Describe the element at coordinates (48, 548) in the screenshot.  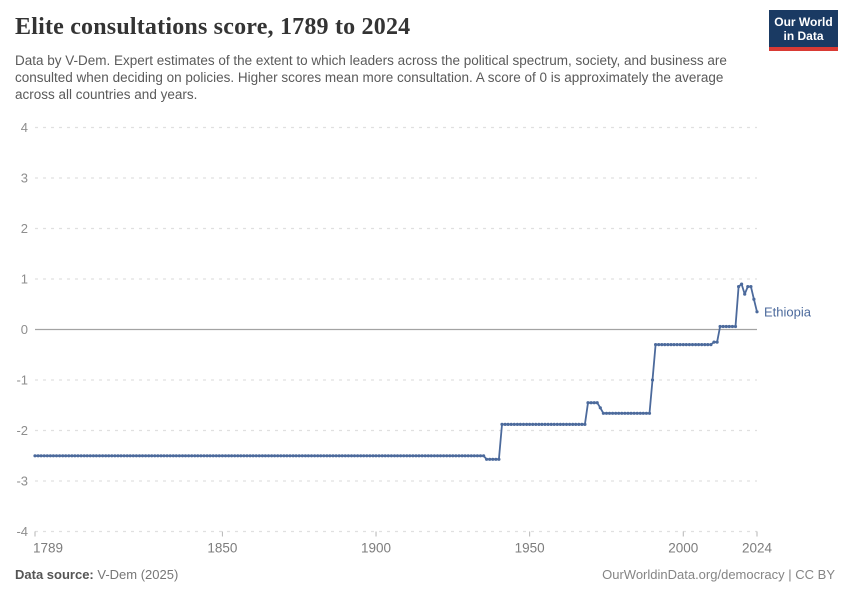
I see `x-tick-label: 1789` at that location.